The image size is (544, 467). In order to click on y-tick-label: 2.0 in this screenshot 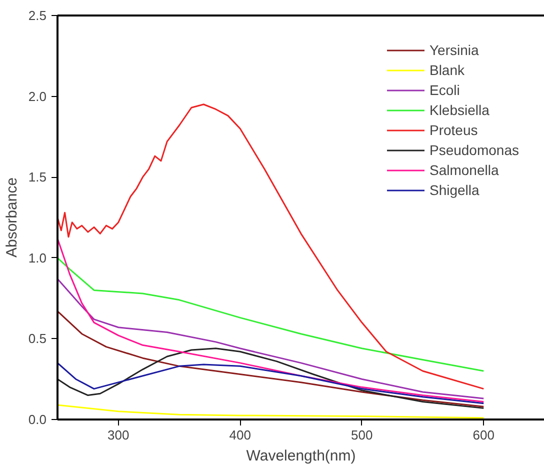, I will do `click(37, 96)`.